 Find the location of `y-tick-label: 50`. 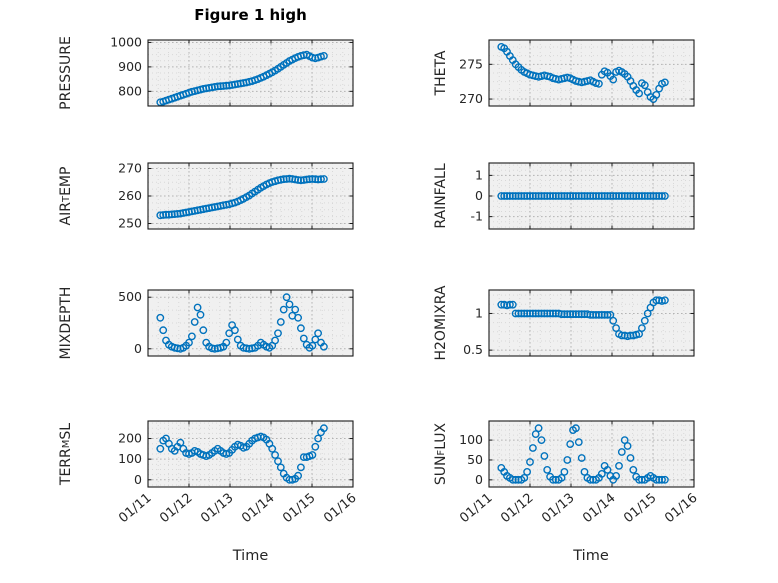

y-tick-label: 50 is located at coordinates (475, 459).